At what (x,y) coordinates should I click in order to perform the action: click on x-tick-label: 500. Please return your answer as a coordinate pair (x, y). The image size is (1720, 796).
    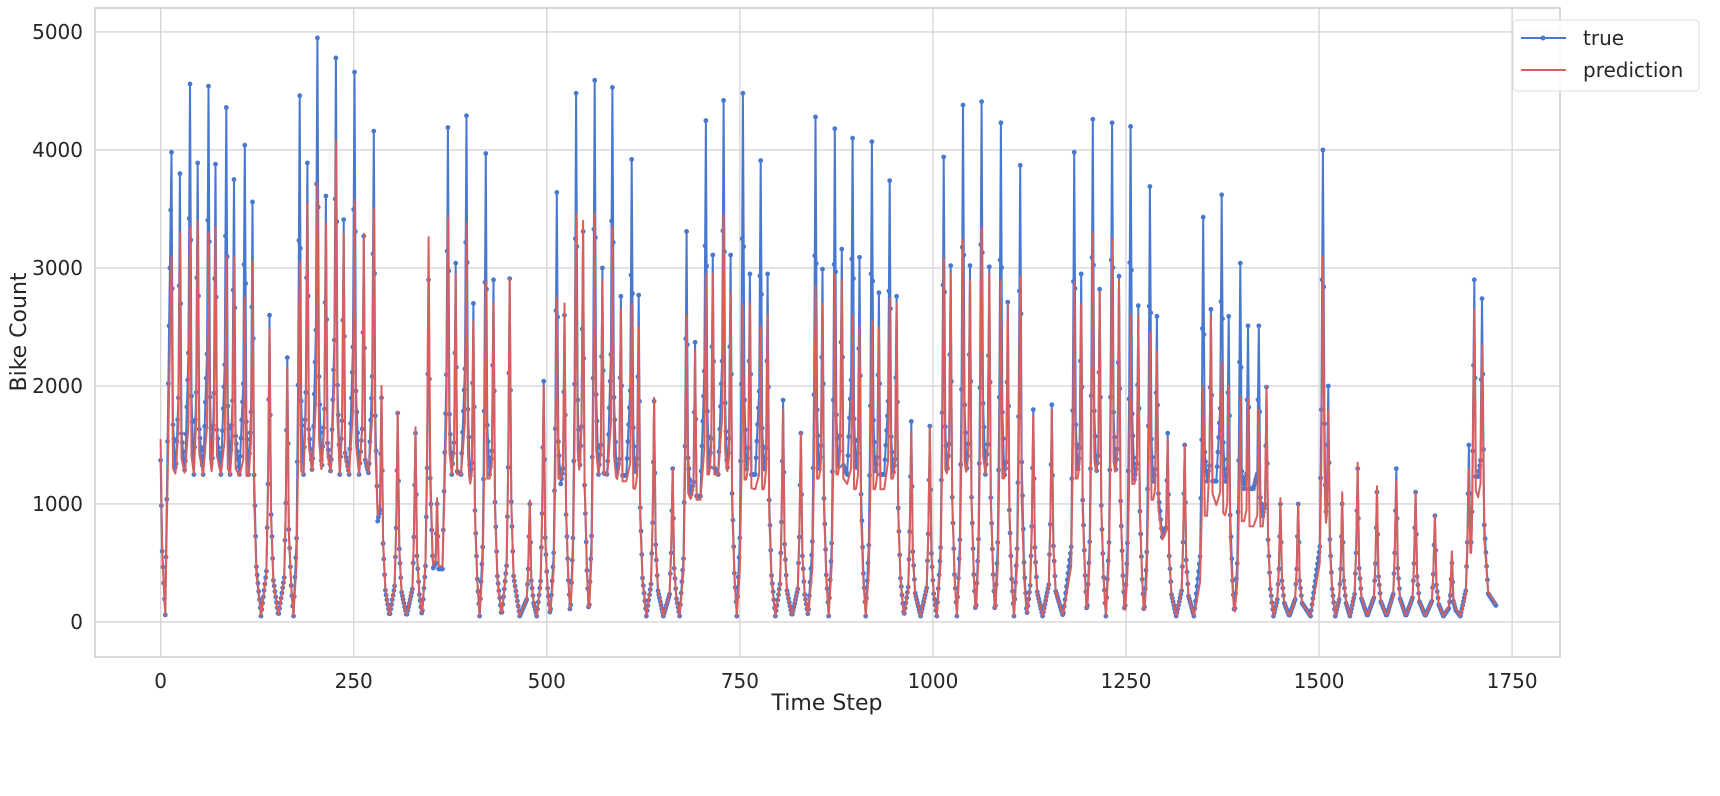
    Looking at the image, I should click on (547, 681).